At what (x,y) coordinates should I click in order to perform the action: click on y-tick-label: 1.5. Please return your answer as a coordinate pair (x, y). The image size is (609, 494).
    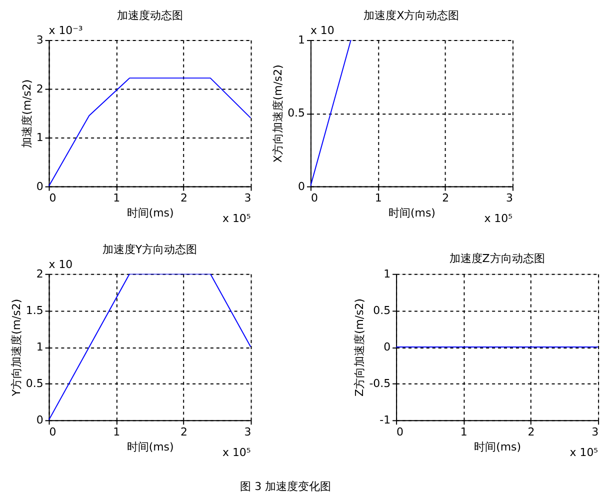
    Looking at the image, I should click on (35, 310).